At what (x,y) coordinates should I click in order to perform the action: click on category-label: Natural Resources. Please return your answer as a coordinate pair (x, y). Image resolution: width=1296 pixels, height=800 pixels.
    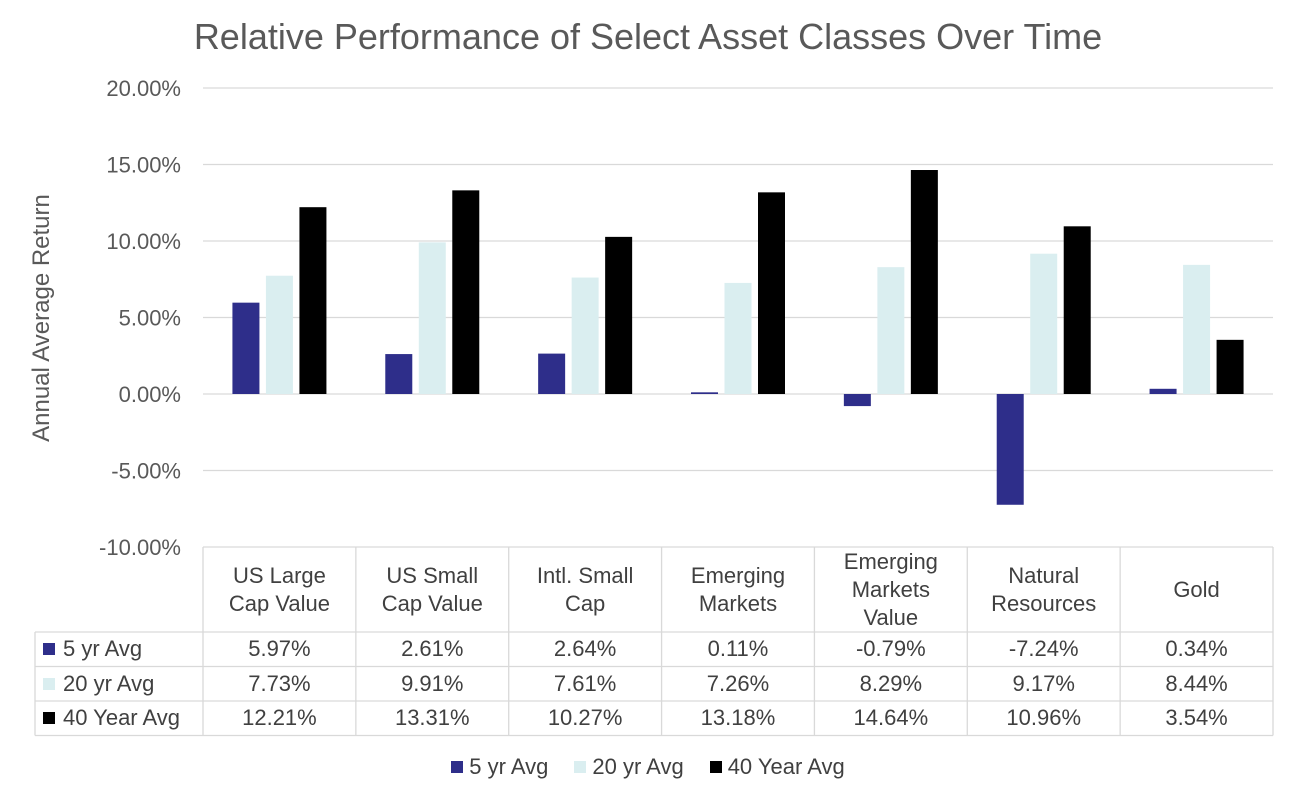
    Looking at the image, I should click on (1044, 589).